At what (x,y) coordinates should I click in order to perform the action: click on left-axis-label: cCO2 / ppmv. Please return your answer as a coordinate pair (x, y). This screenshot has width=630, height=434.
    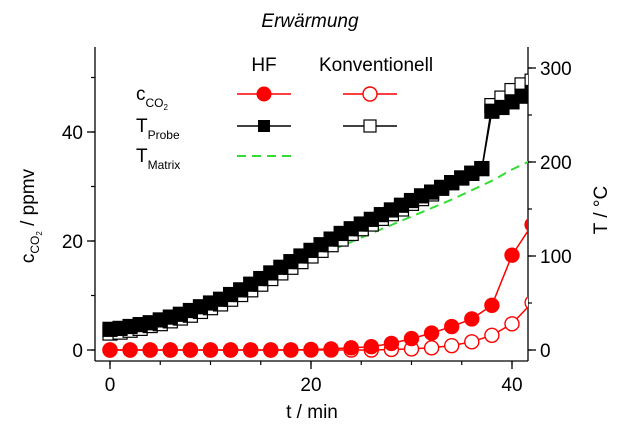
    Looking at the image, I should click on (31, 215).